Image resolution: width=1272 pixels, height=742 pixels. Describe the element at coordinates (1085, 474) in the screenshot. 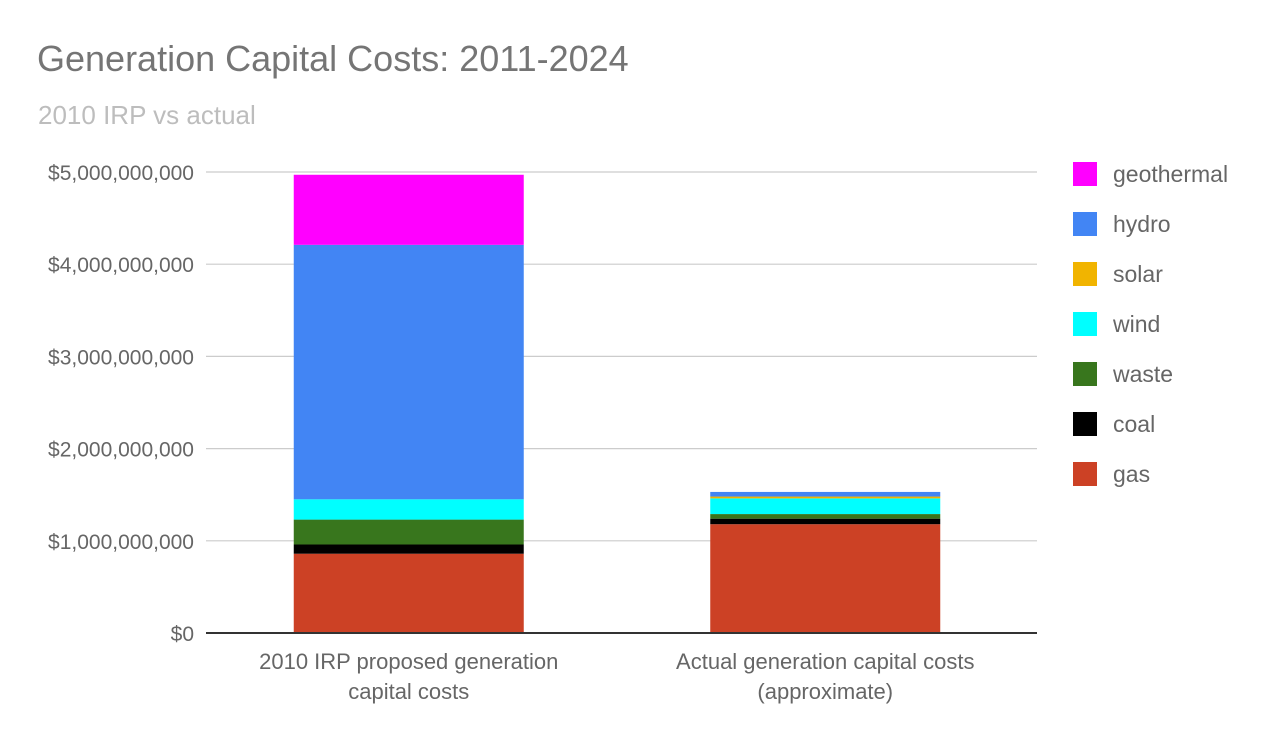

I see `legend-swatch-gas` at that location.